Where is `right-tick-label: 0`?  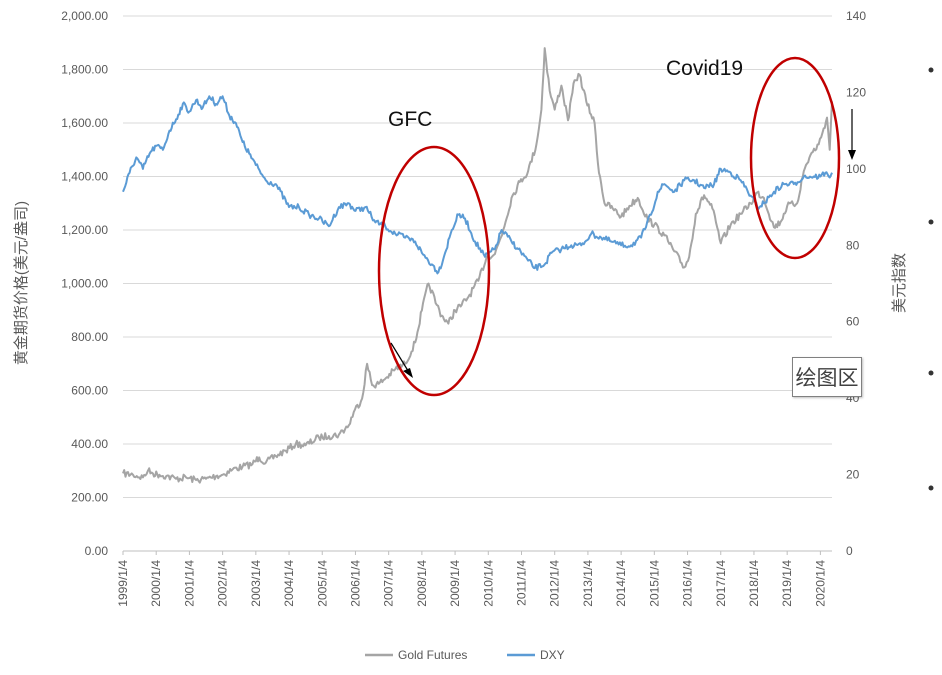 right-tick-label: 0 is located at coordinates (849, 551).